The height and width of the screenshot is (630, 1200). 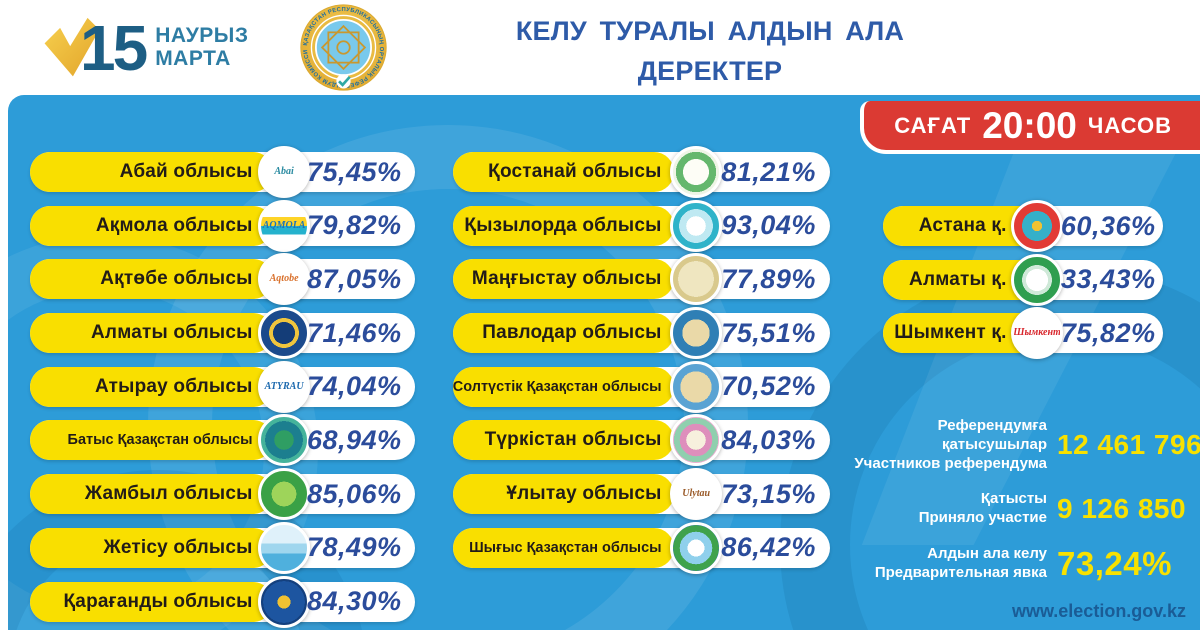 I want to click on stat-label-kz: Алдын ала келу, so click(x=987, y=553).